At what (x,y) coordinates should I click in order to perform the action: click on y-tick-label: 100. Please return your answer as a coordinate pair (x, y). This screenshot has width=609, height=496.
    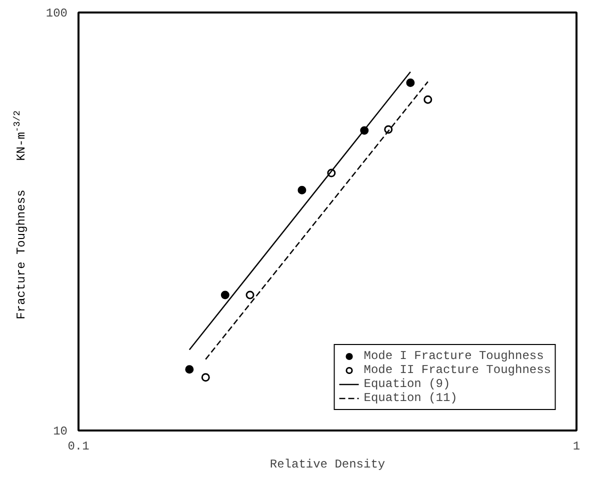
    Looking at the image, I should click on (57, 13).